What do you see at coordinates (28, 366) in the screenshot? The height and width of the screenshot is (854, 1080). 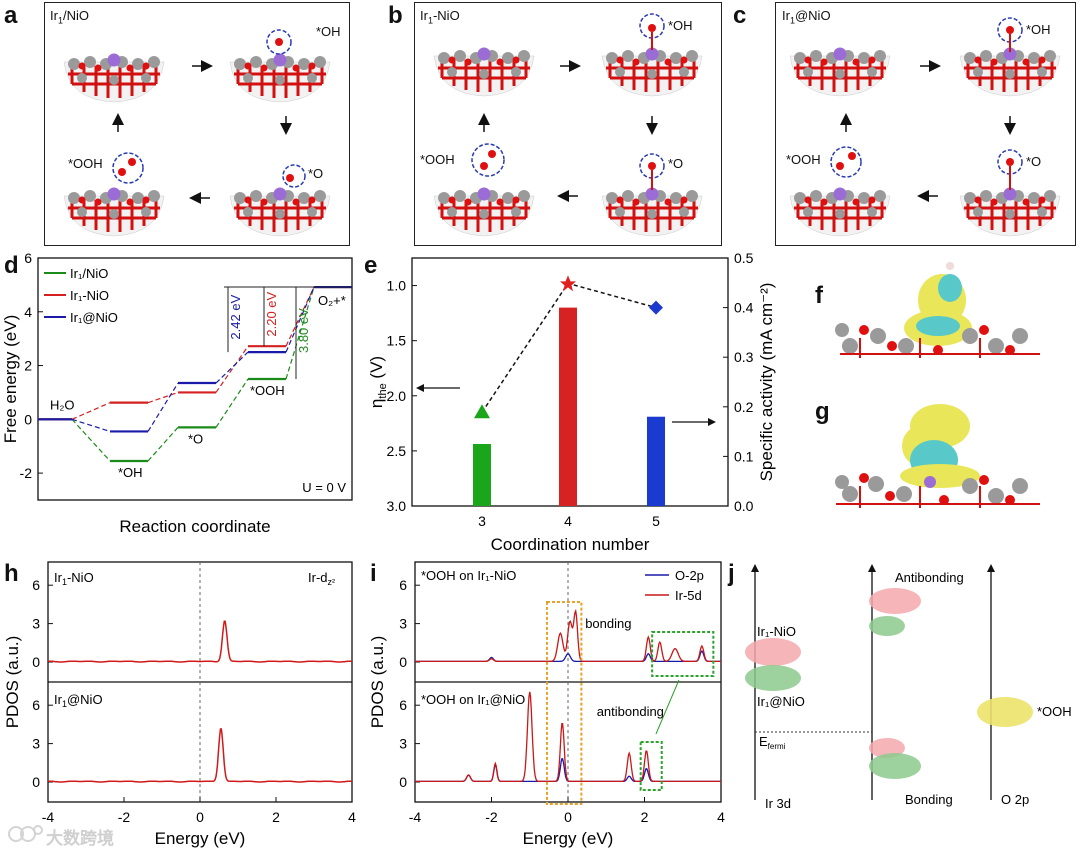 I see `y-tick-label: 2` at bounding box center [28, 366].